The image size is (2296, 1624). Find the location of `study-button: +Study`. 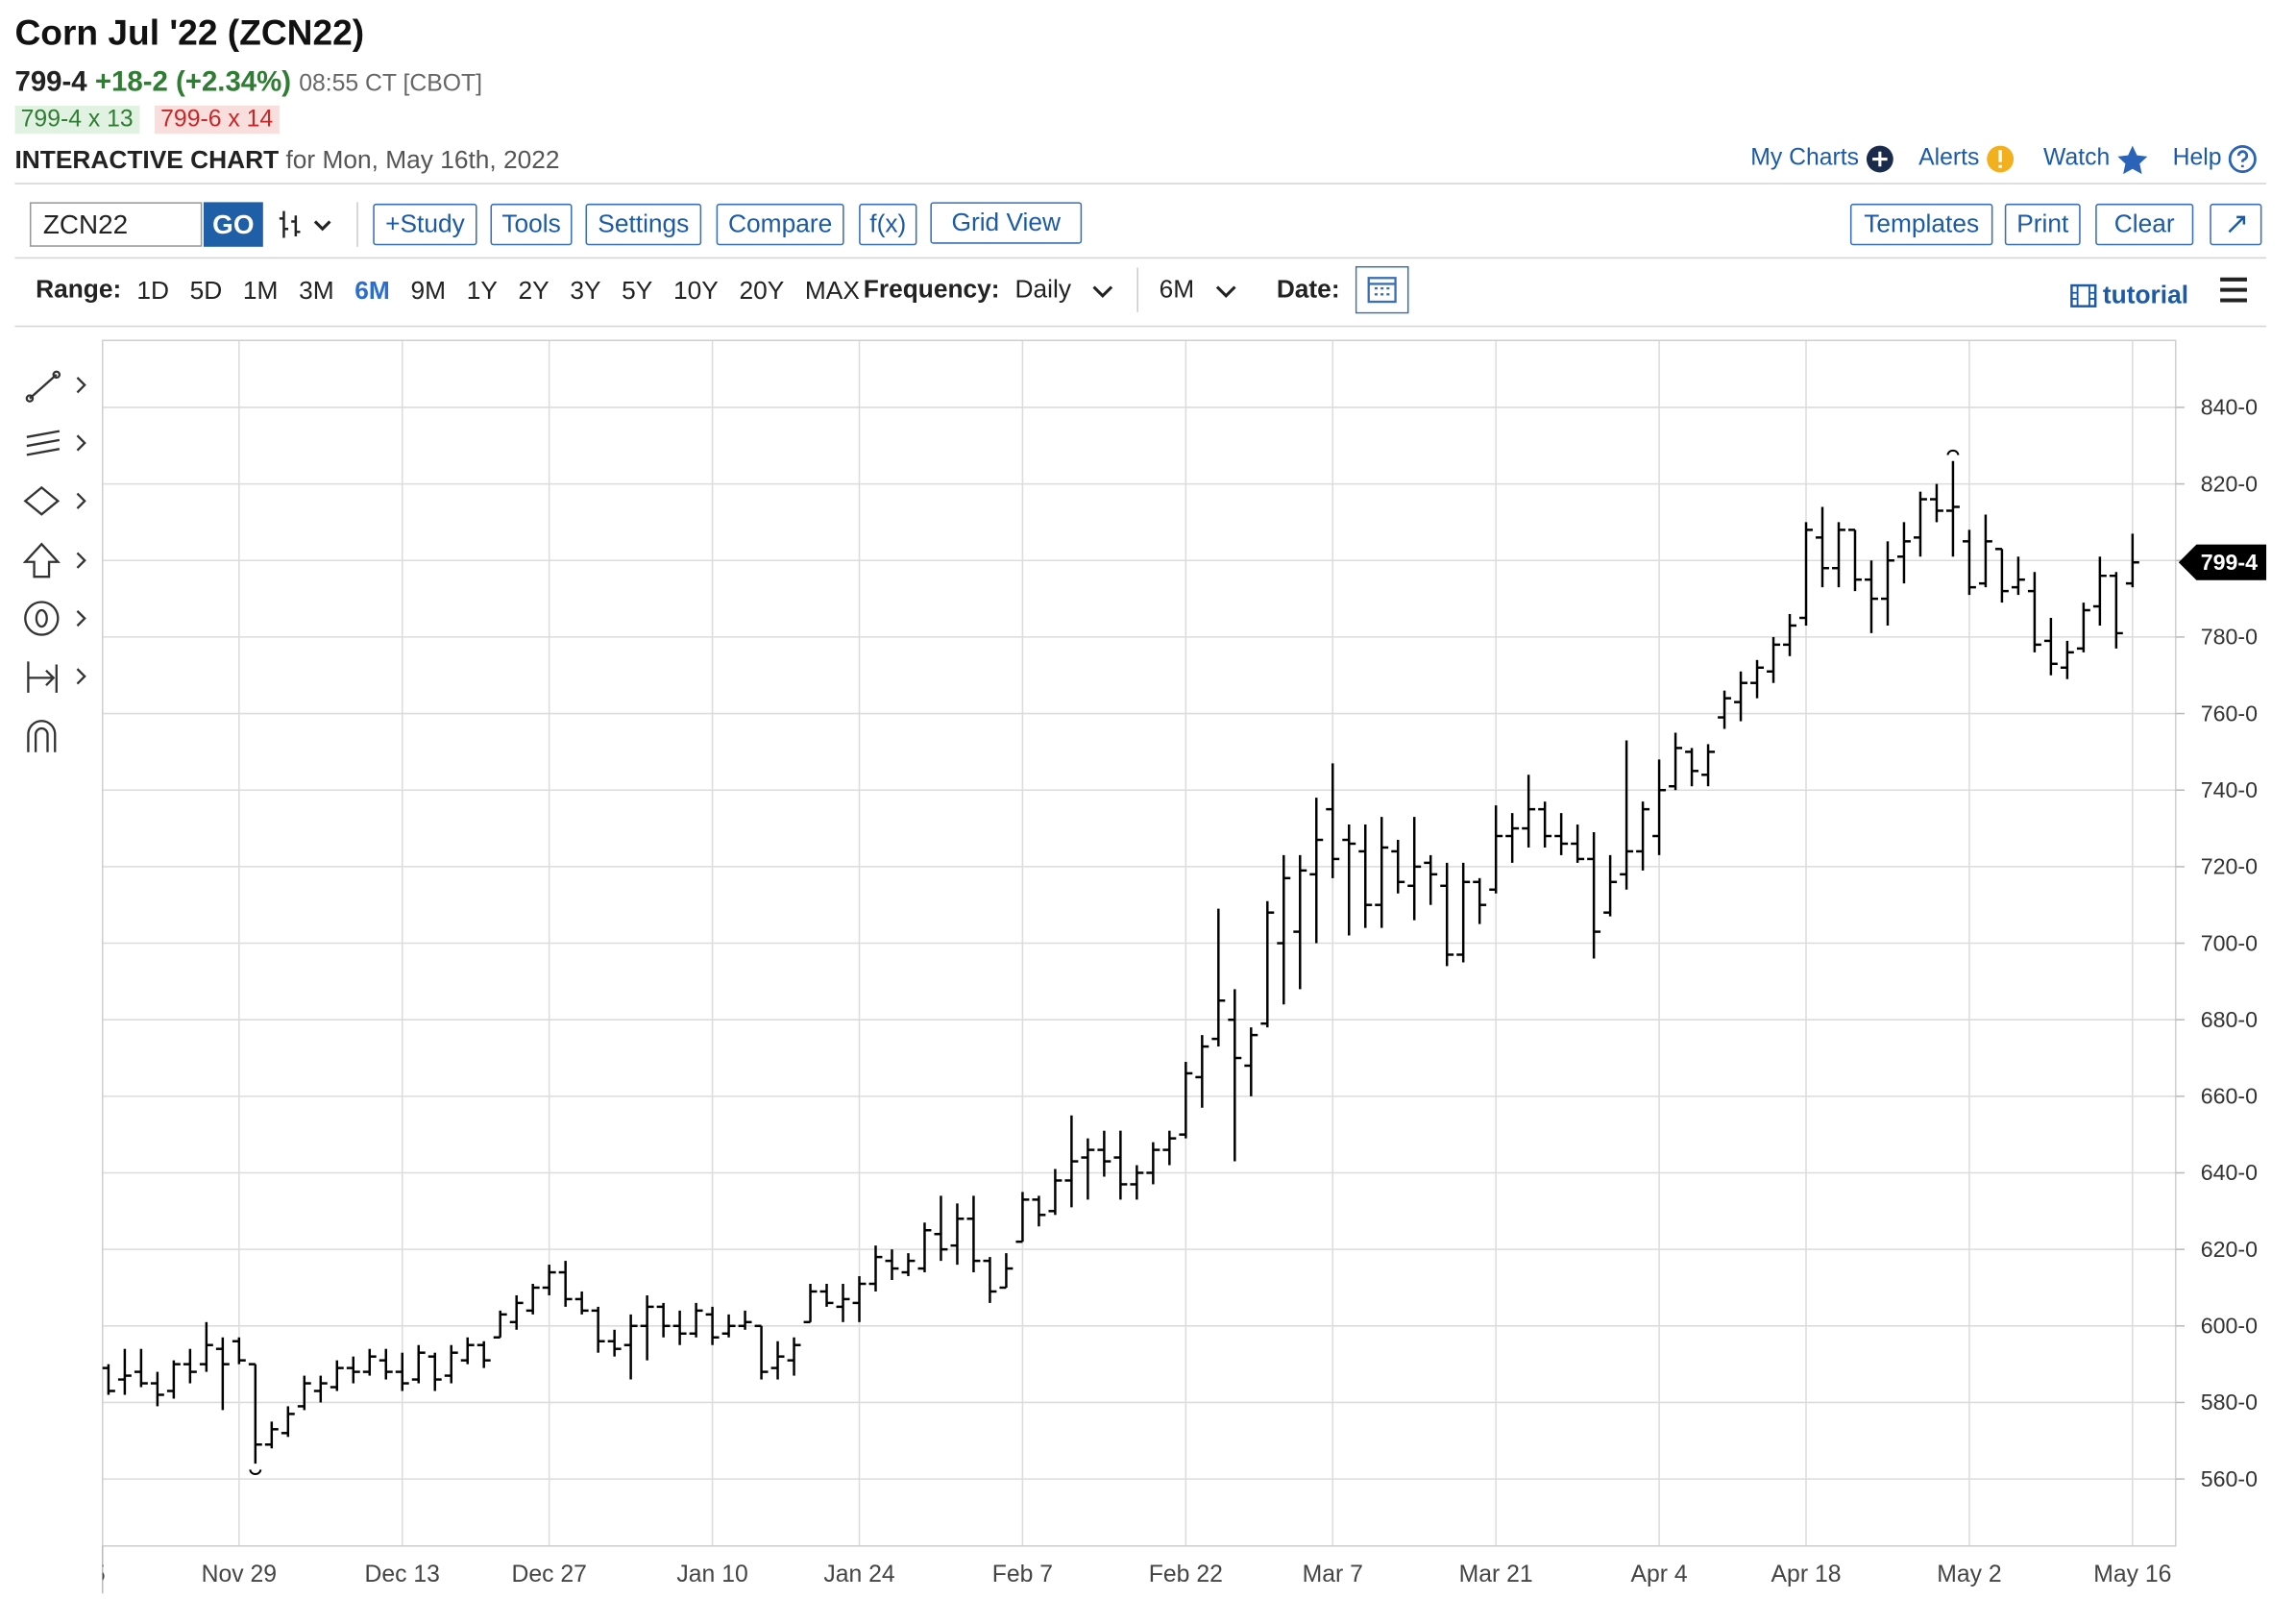

study-button: +Study is located at coordinates (425, 224).